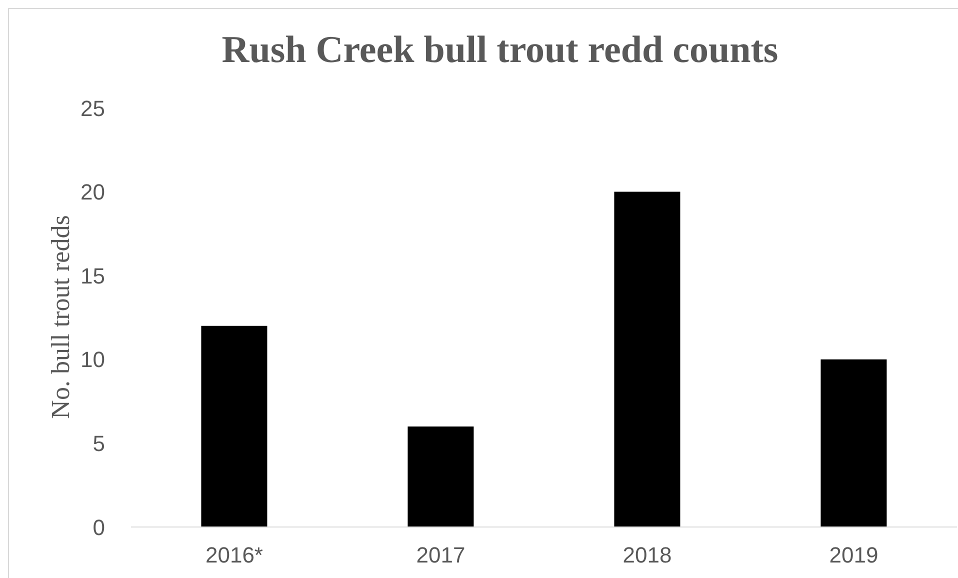 The width and height of the screenshot is (958, 578). Describe the element at coordinates (98, 443) in the screenshot. I see `y-tick-label: 5` at that location.